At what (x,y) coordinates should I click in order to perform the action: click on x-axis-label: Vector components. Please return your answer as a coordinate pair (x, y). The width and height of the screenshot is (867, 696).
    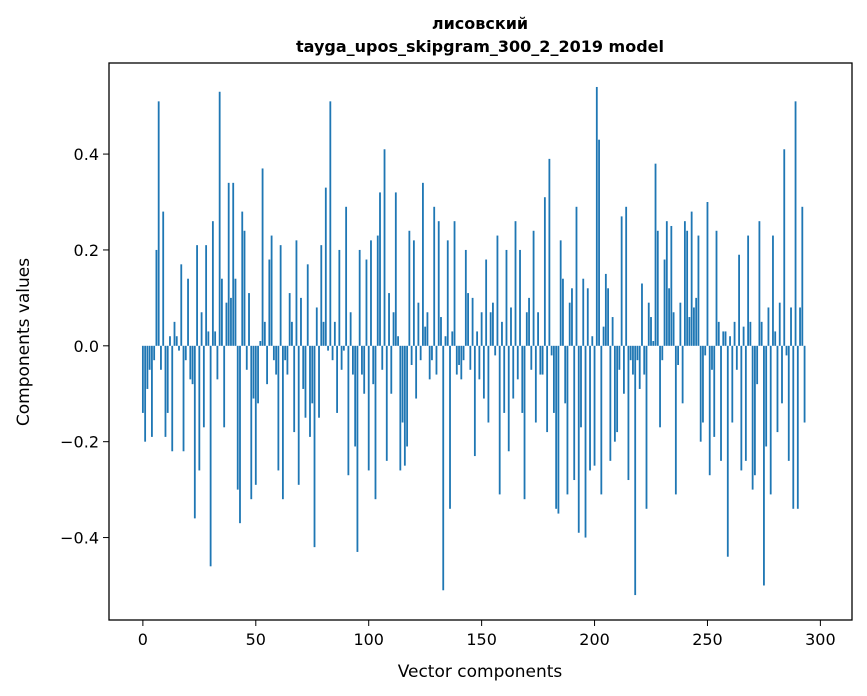
    Looking at the image, I should click on (480, 672).